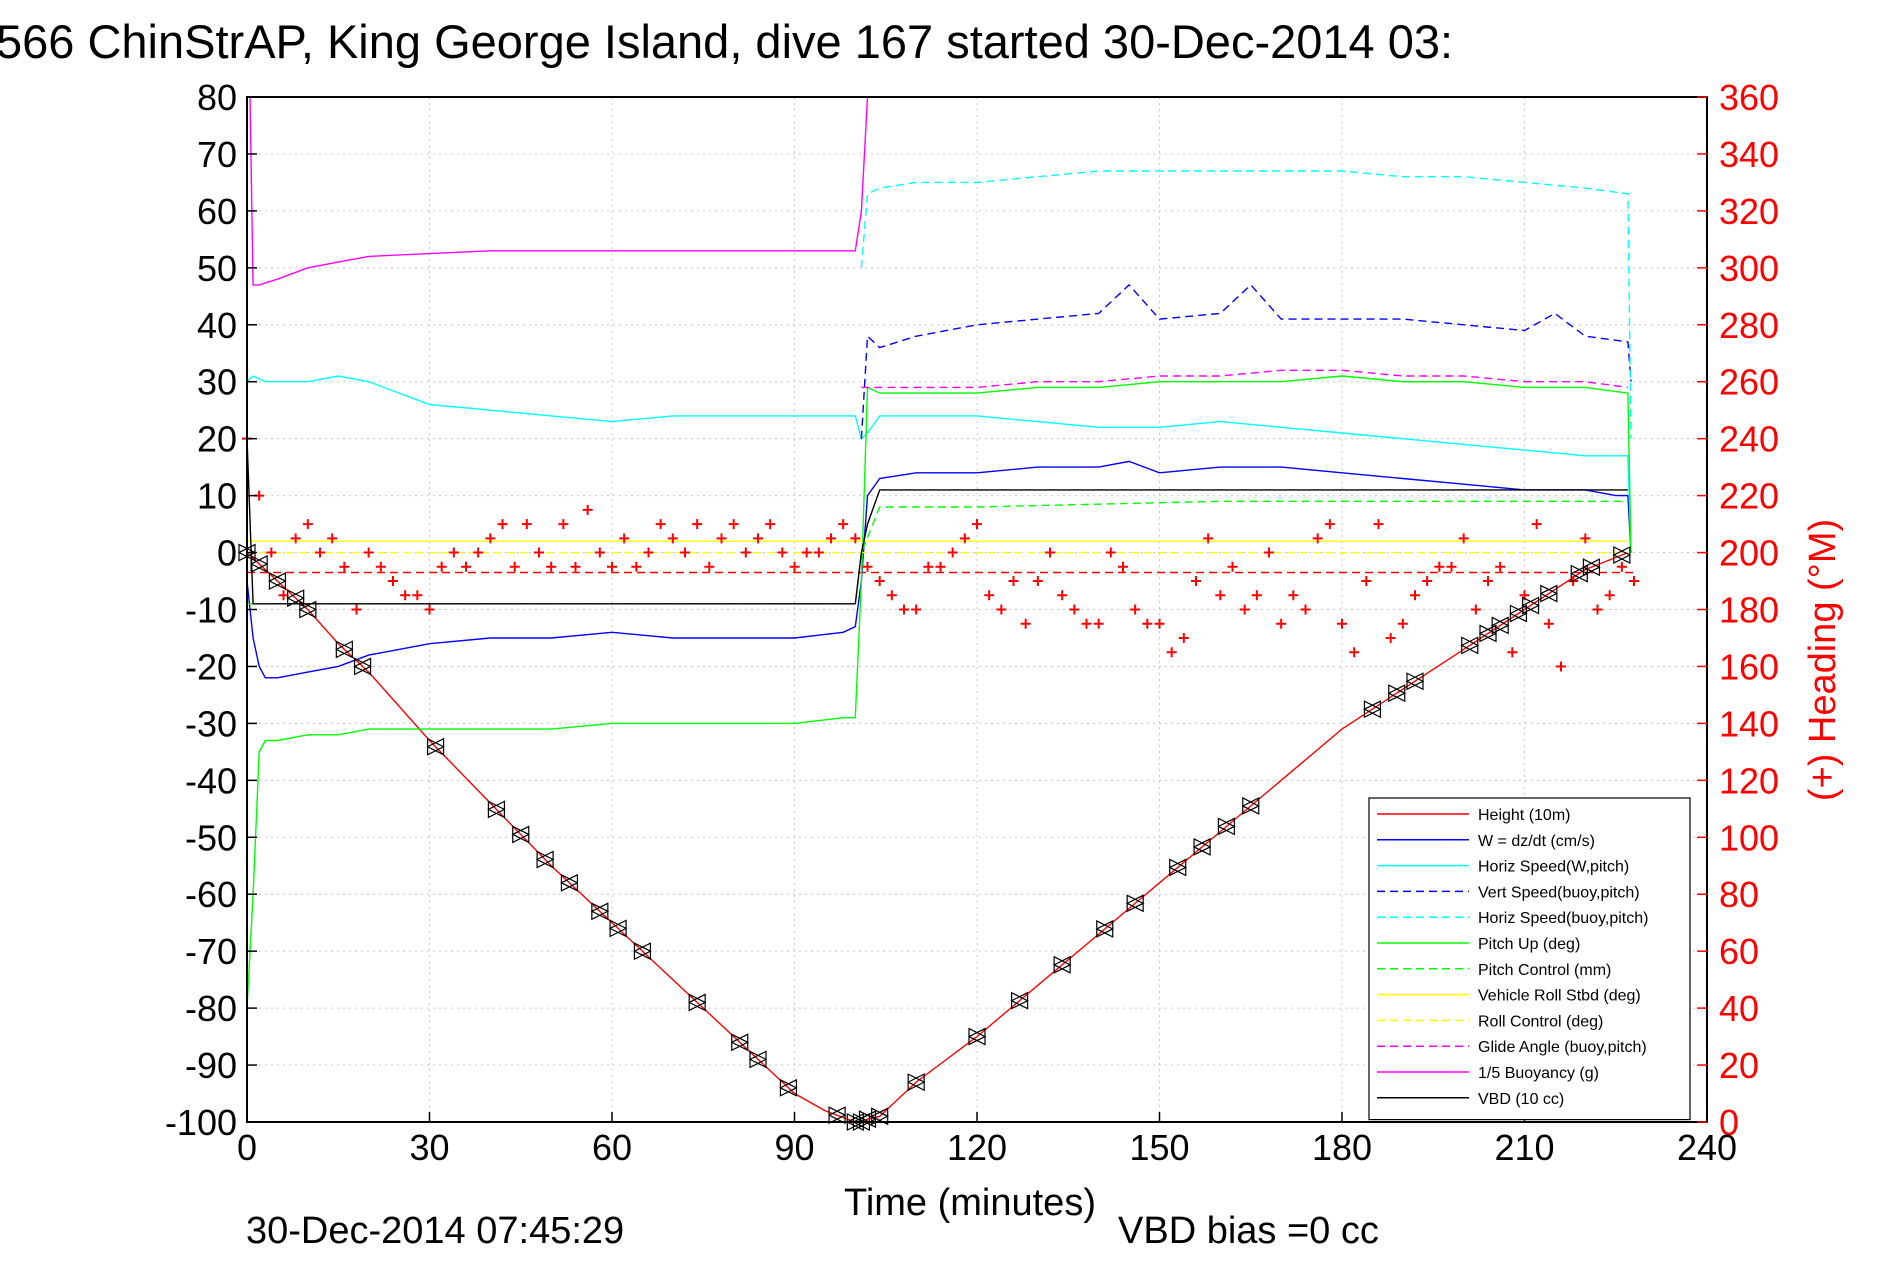 Image resolution: width=1891 pixels, height=1262 pixels. What do you see at coordinates (1749, 382) in the screenshot?
I see `right-tick-label: 260` at bounding box center [1749, 382].